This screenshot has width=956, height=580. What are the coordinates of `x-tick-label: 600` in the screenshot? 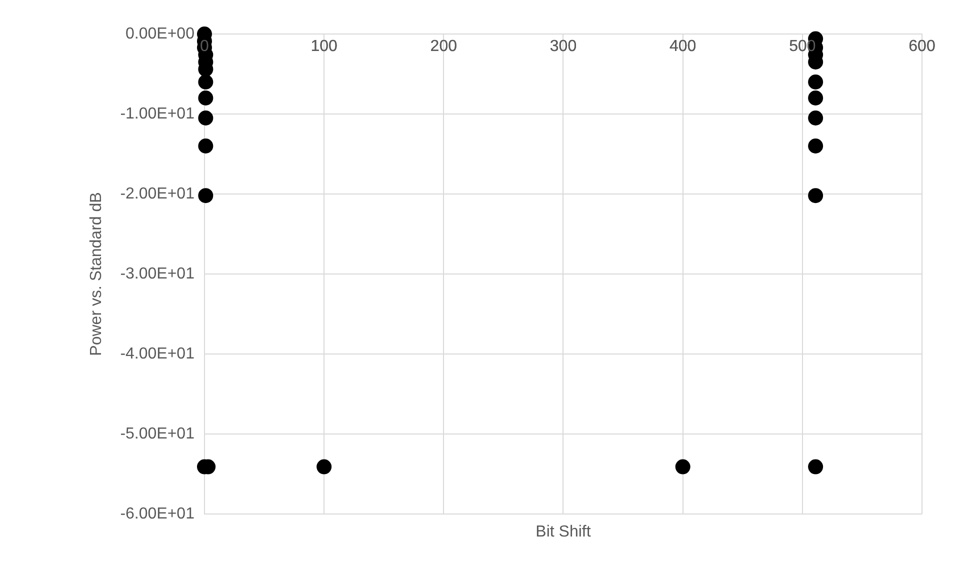 It's located at (922, 47).